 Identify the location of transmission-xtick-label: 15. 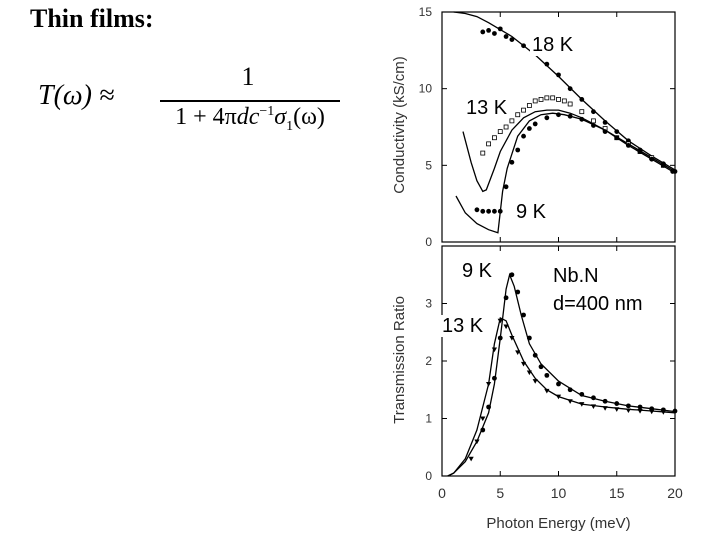
(617, 493).